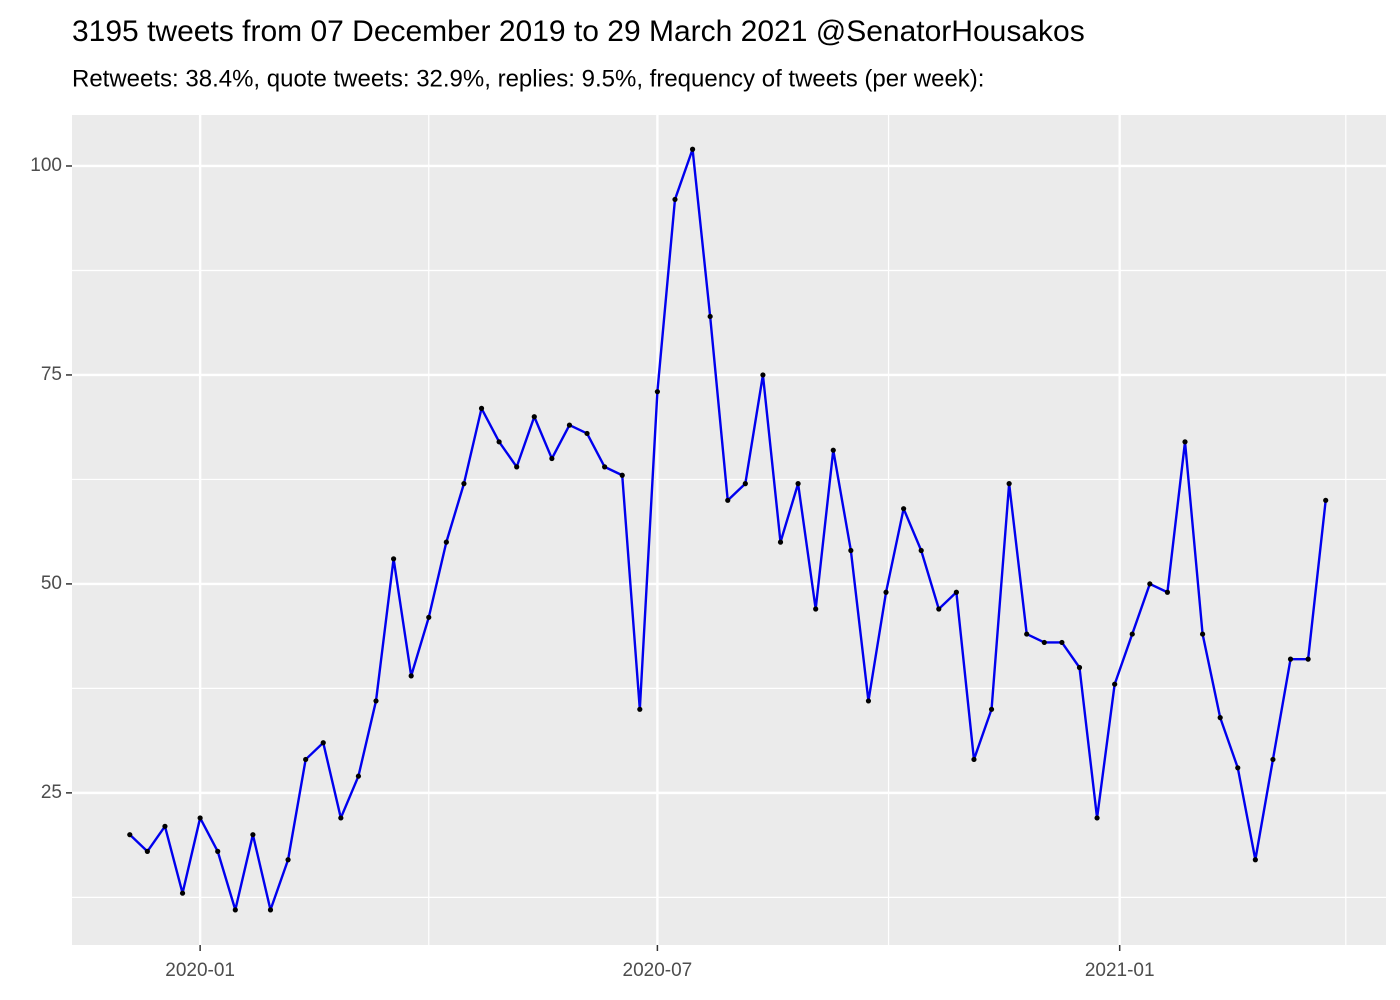 The height and width of the screenshot is (1000, 1400). Describe the element at coordinates (658, 970) in the screenshot. I see `x-tick-label: 2020-07` at that location.